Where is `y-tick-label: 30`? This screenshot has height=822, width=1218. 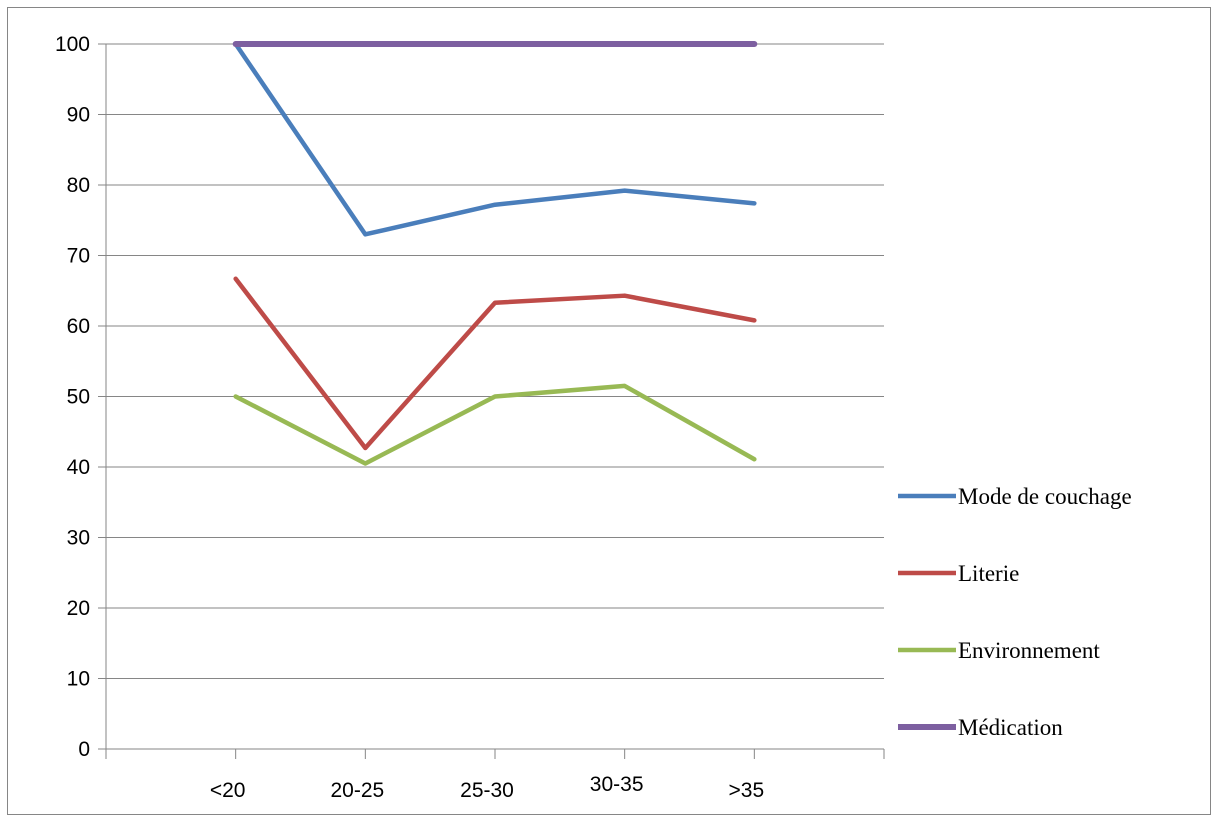
y-tick-label: 30 is located at coordinates (78, 538).